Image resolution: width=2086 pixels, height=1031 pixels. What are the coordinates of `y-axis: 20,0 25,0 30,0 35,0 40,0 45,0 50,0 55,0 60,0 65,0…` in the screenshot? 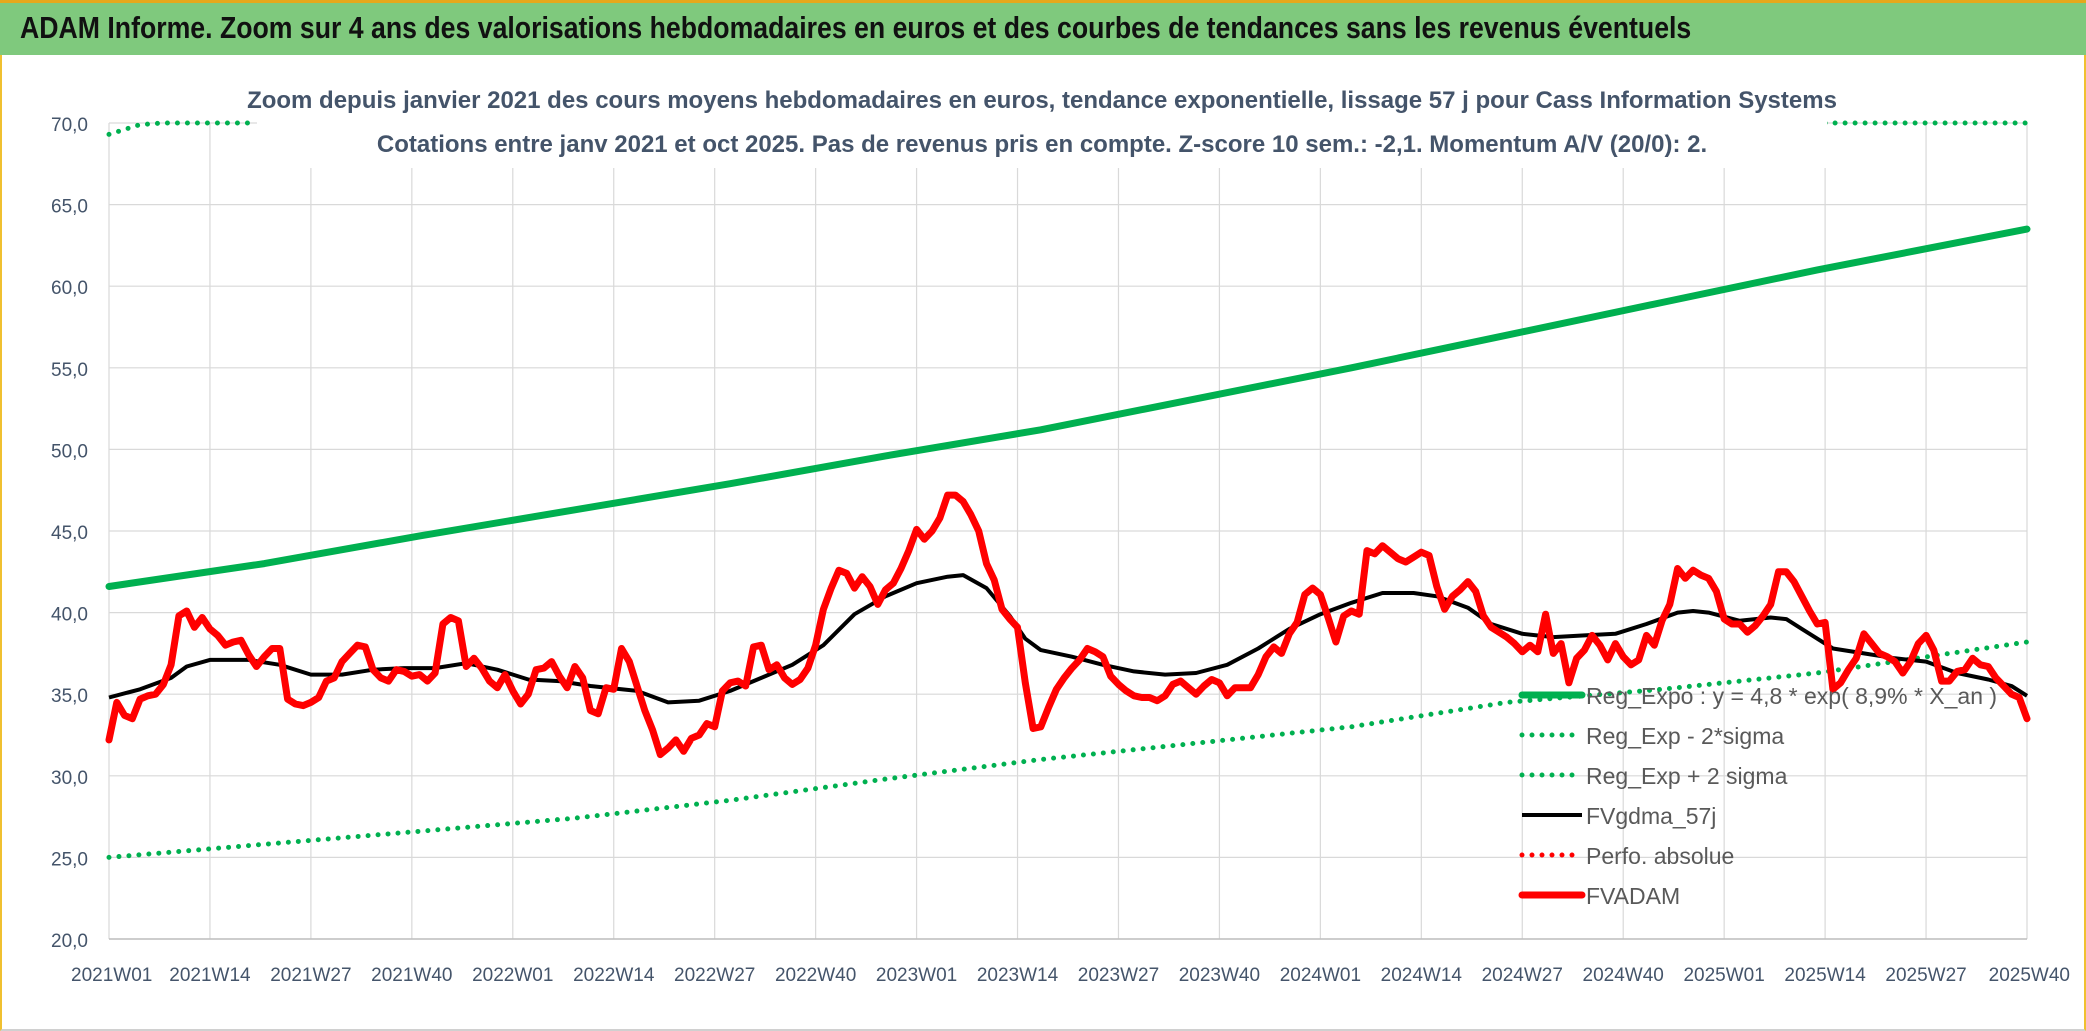 It's located at (69, 533).